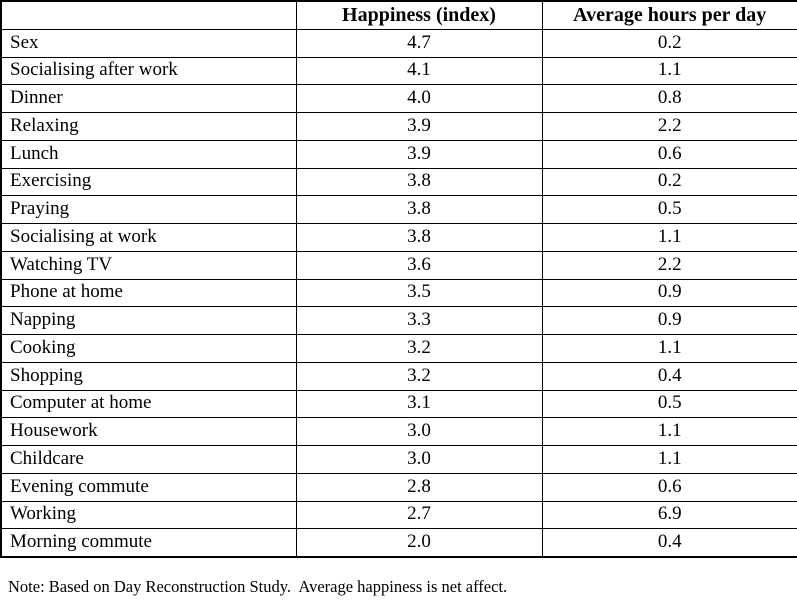 This screenshot has height=615, width=797. What do you see at coordinates (419, 543) in the screenshot?
I see `happiness-cell: 2.0` at bounding box center [419, 543].